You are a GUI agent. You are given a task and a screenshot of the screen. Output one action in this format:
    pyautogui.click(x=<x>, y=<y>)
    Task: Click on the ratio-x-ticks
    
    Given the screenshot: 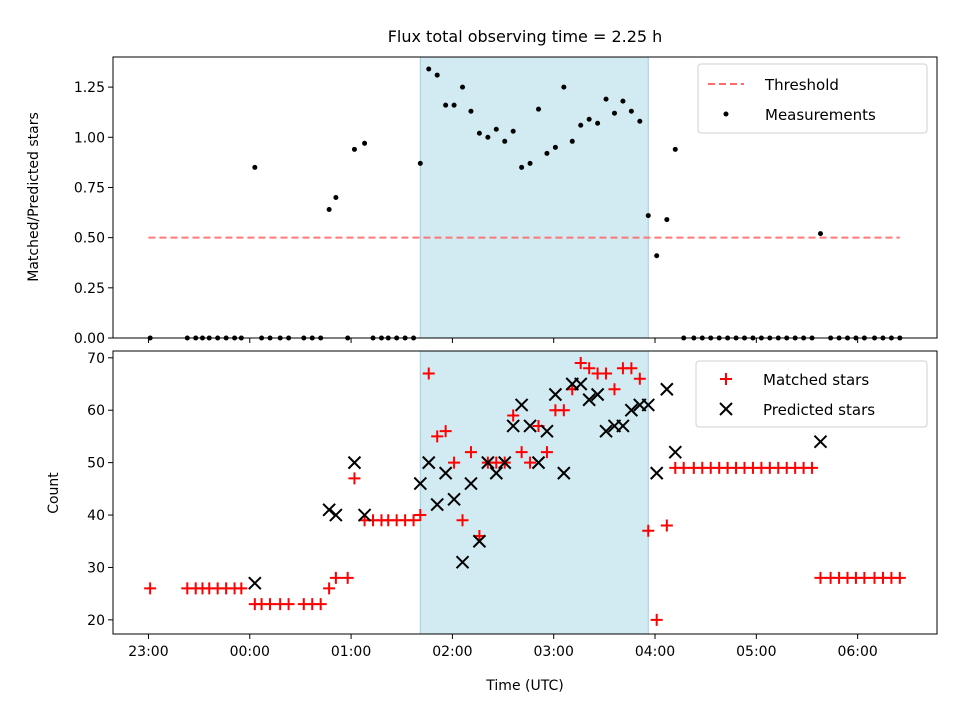 What is the action you would take?
    pyautogui.click(x=503, y=340)
    